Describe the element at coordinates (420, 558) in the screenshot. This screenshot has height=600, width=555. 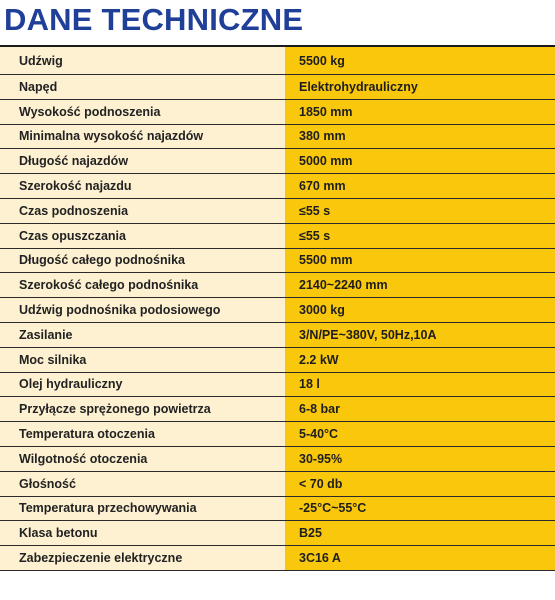
I see `spec-value: 3C16 A` at that location.